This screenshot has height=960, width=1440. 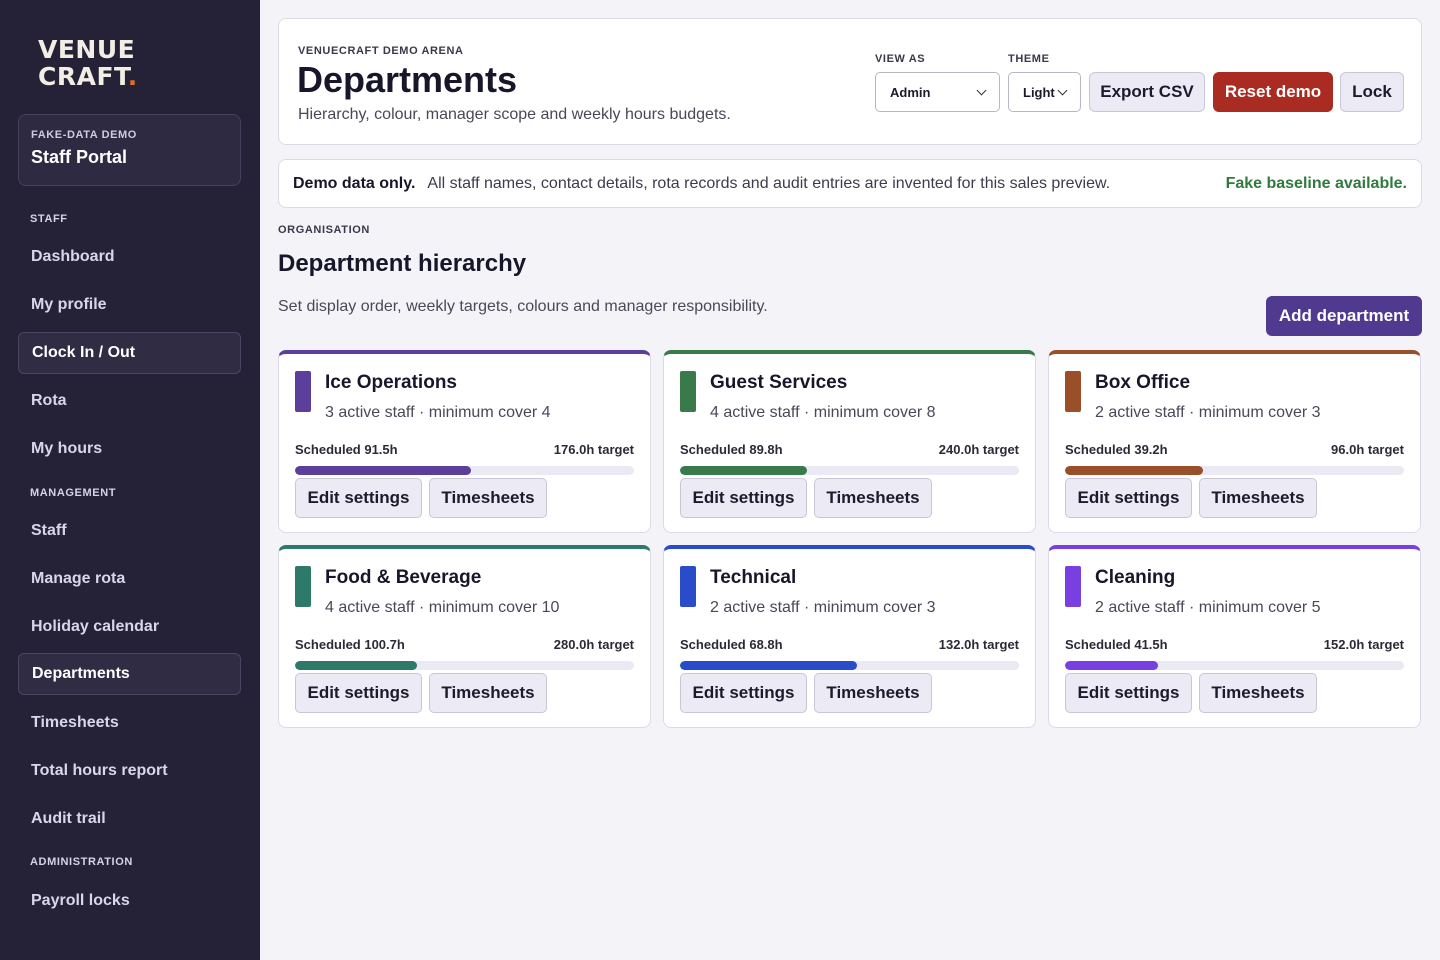 I want to click on scheduled-hours: Scheduled 100.7h, so click(x=350, y=644).